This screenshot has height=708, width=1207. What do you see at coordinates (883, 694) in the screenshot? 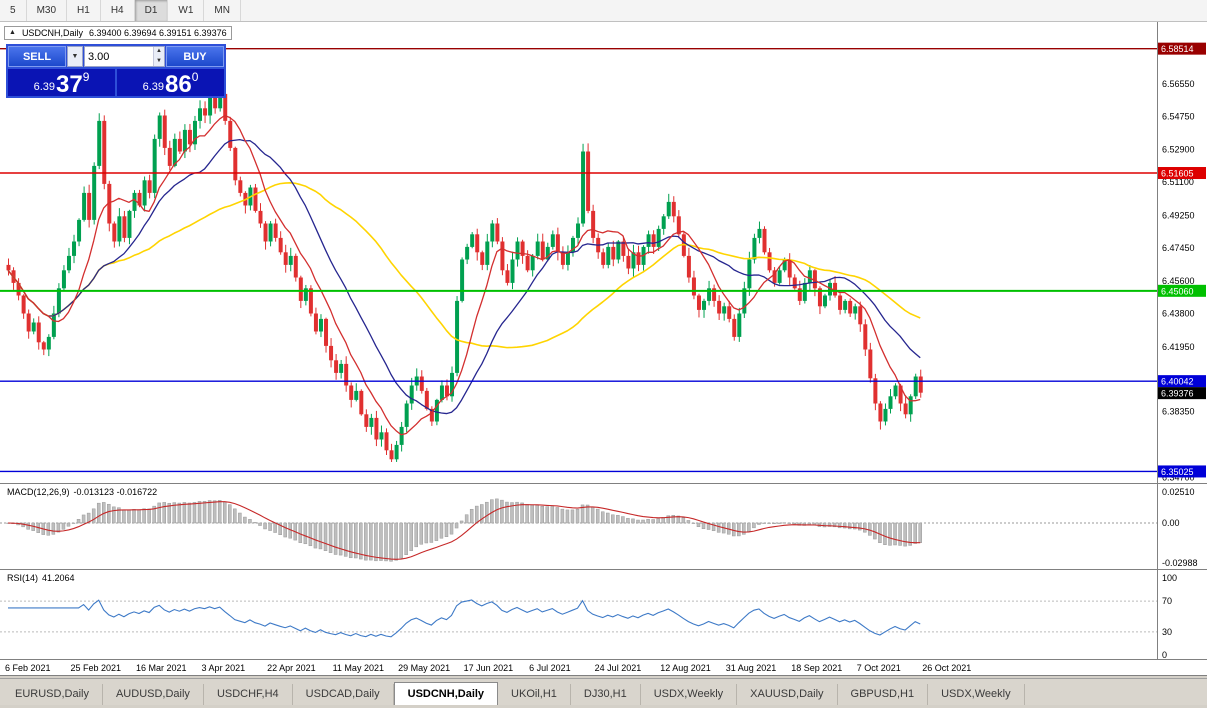
I see `tab-gbpusd-h1-9: GBPUSD,H1` at bounding box center [883, 694].